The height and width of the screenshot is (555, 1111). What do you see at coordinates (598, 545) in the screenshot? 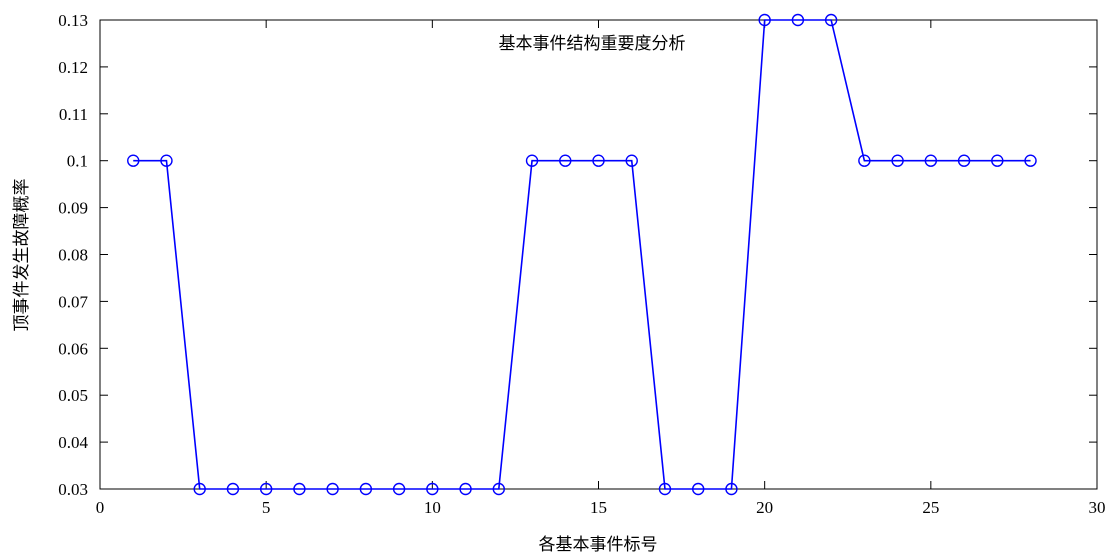
I see `x-axis-title: 各基本事件标号` at bounding box center [598, 545].